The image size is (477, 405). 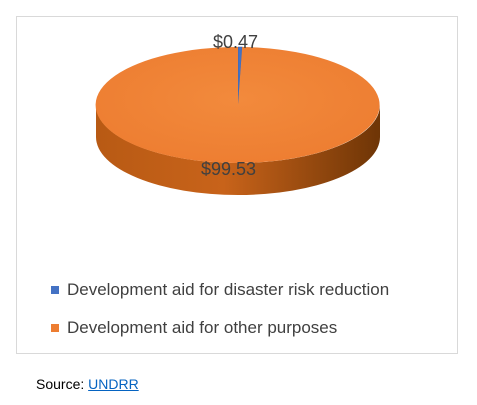 I want to click on legend-label: Development aid for other purposes, so click(x=202, y=327).